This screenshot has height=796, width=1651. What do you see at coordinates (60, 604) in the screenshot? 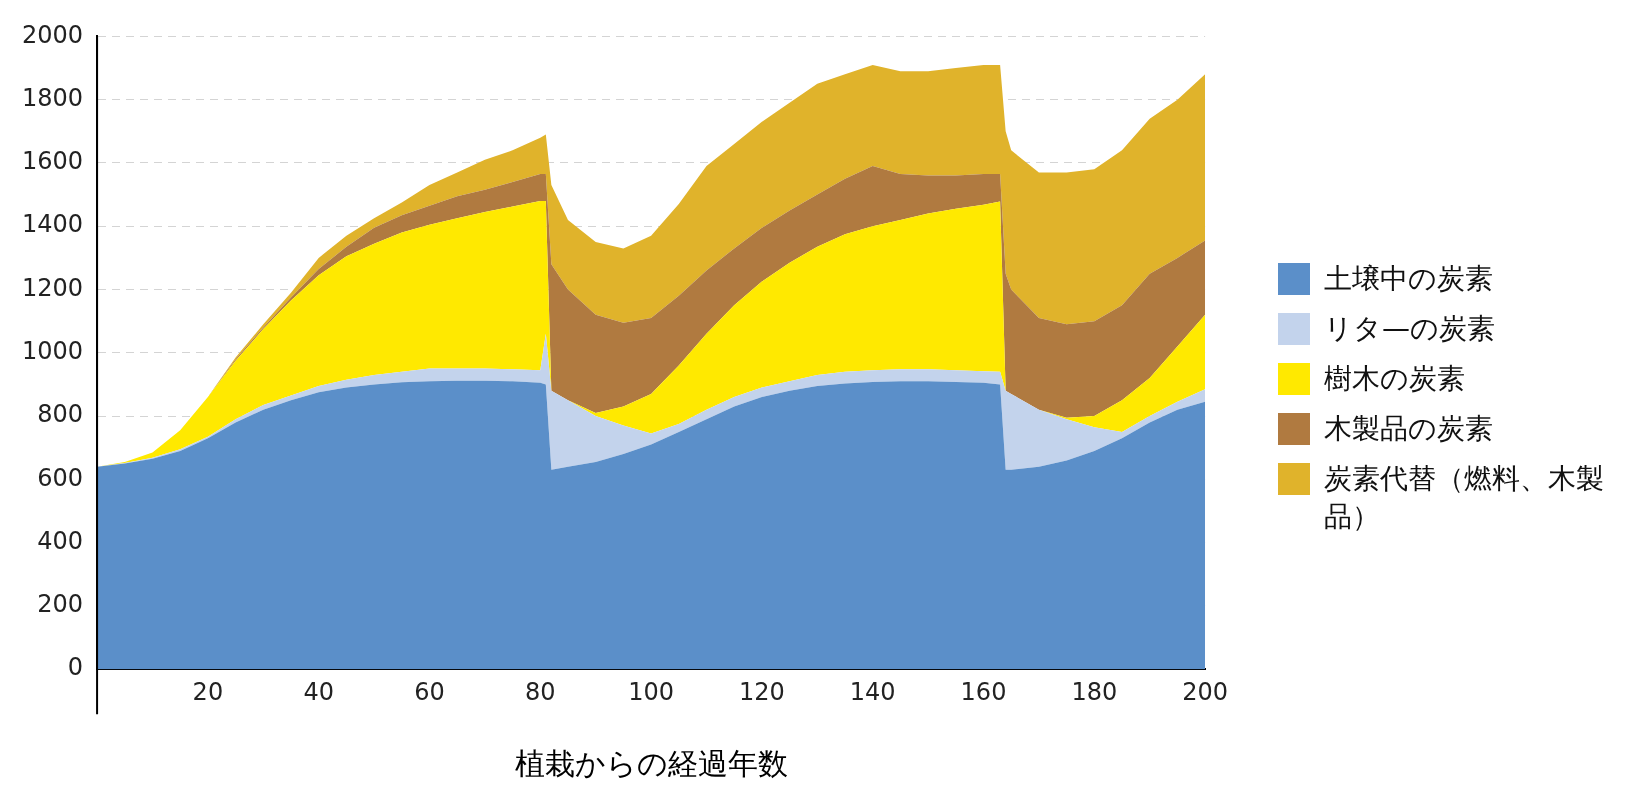
I see `y-tick-label: 200` at bounding box center [60, 604].